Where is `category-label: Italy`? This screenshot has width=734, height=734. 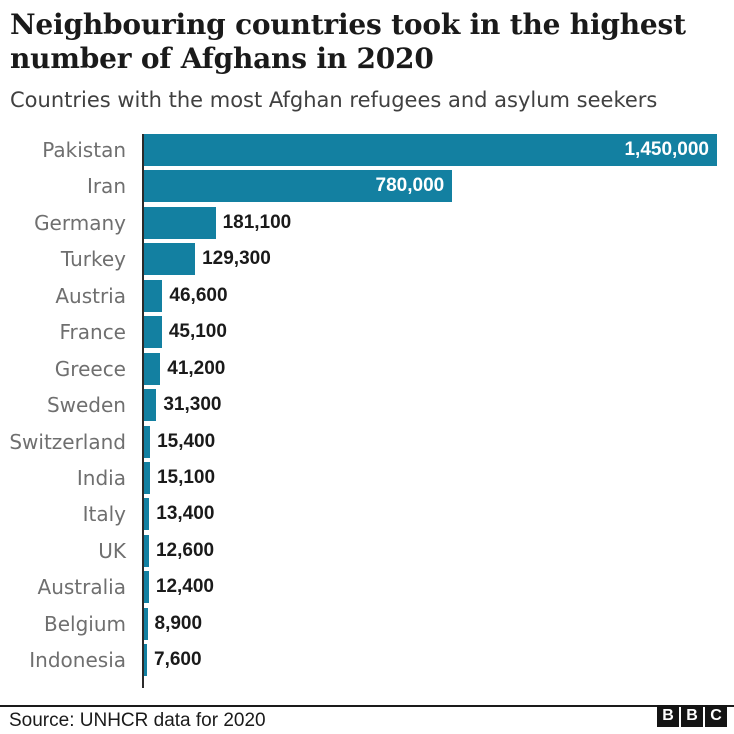 category-label: Italy is located at coordinates (104, 514).